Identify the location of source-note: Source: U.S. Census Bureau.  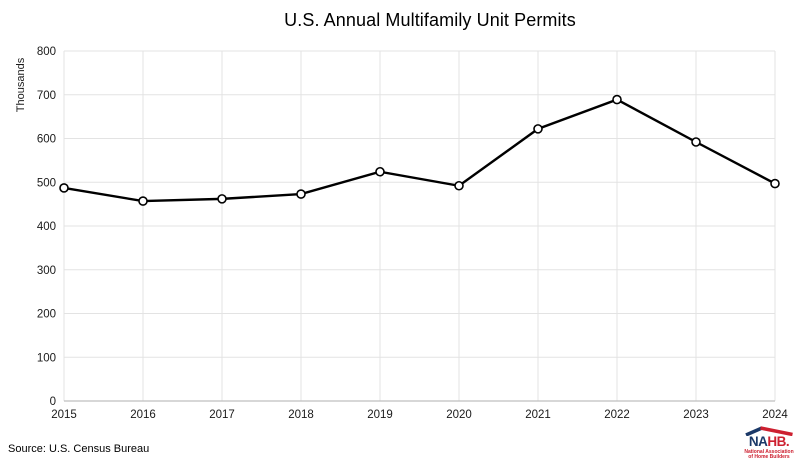
(79, 449).